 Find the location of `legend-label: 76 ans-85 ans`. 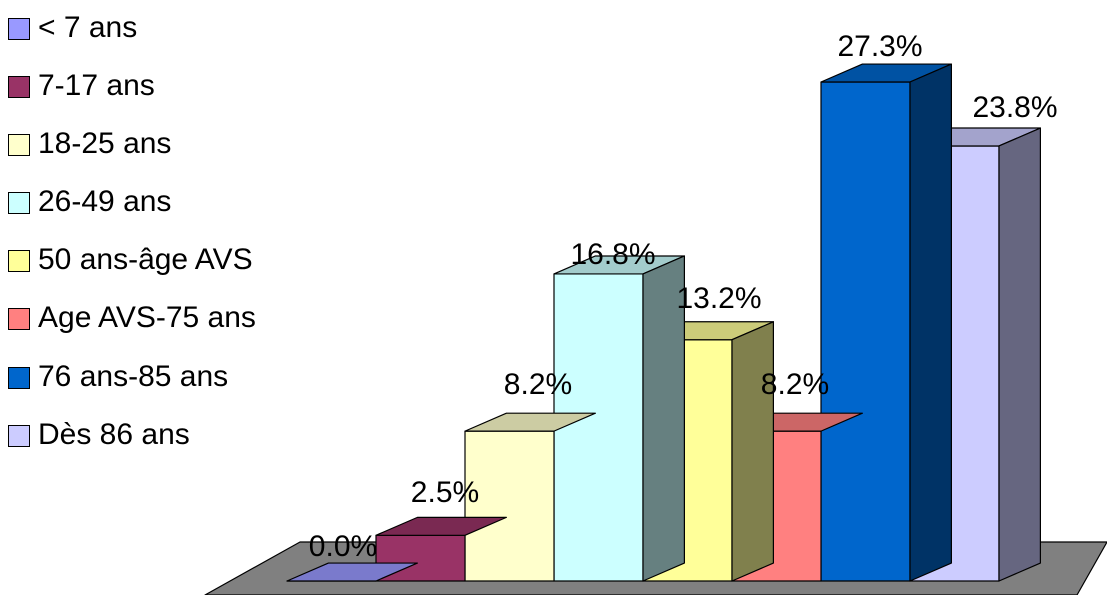

legend-label: 76 ans-85 ans is located at coordinates (133, 376).